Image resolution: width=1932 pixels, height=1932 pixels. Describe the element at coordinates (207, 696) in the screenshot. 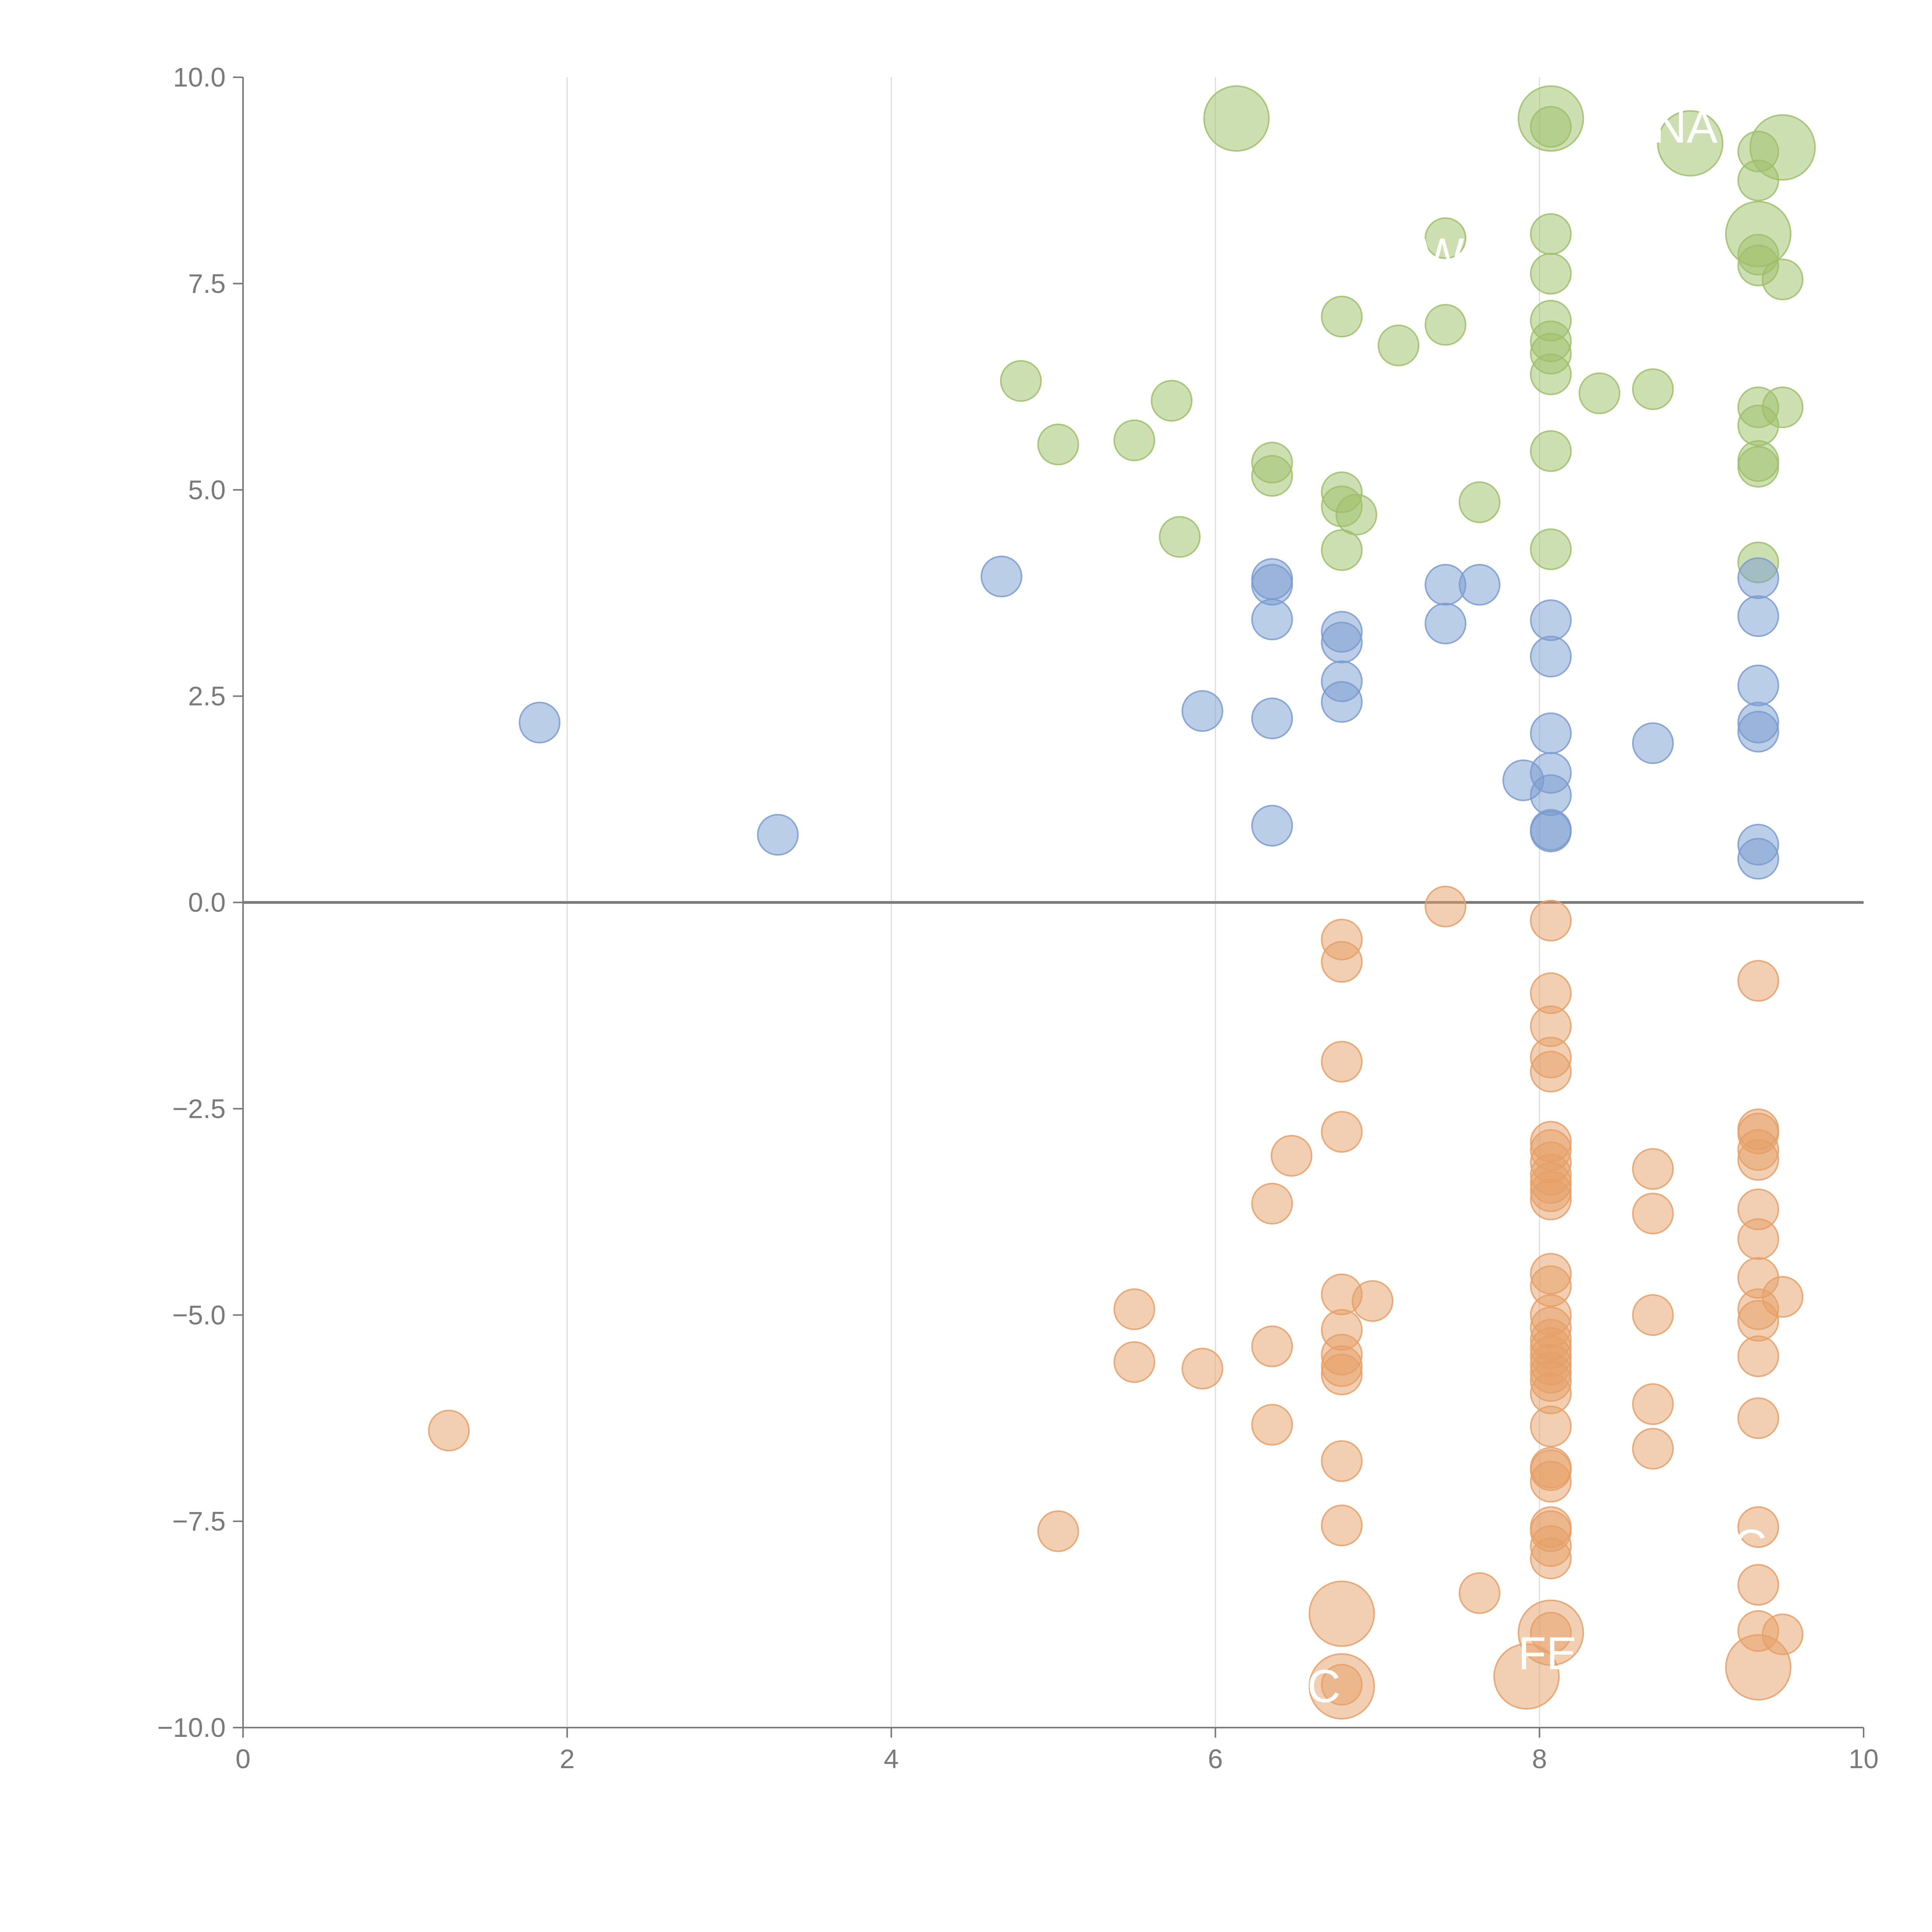

I see `y-tick-label: 2.5` at that location.